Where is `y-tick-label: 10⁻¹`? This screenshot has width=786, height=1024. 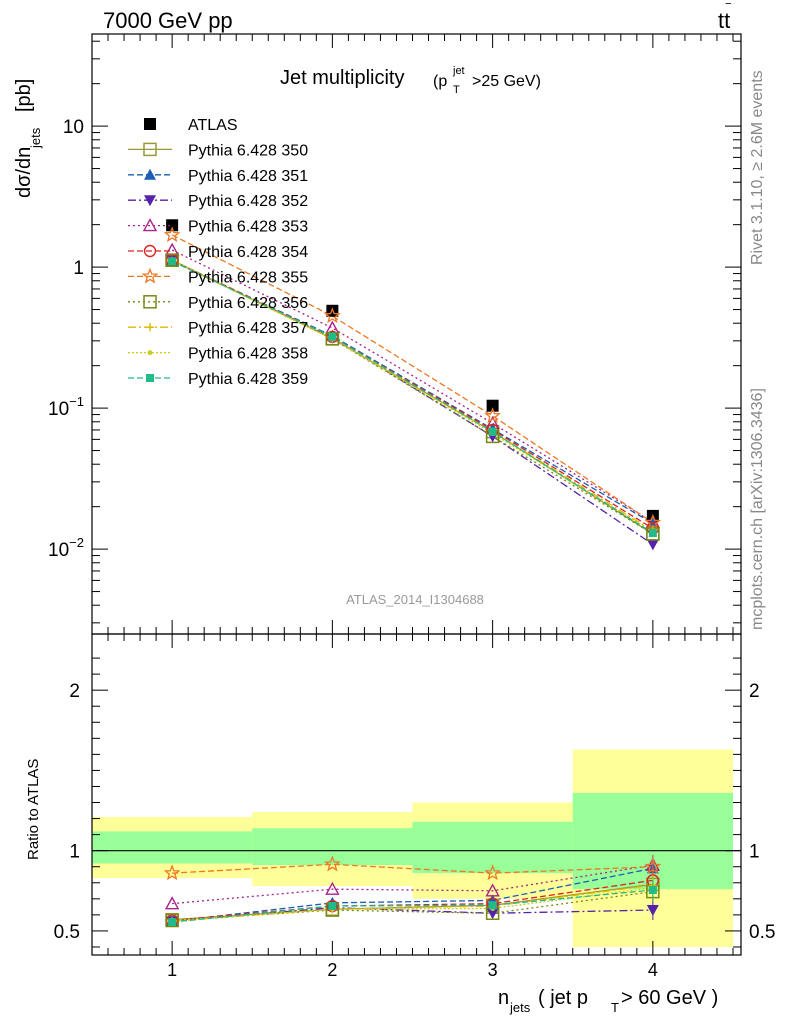
y-tick-label: 10⁻¹ is located at coordinates (66, 407).